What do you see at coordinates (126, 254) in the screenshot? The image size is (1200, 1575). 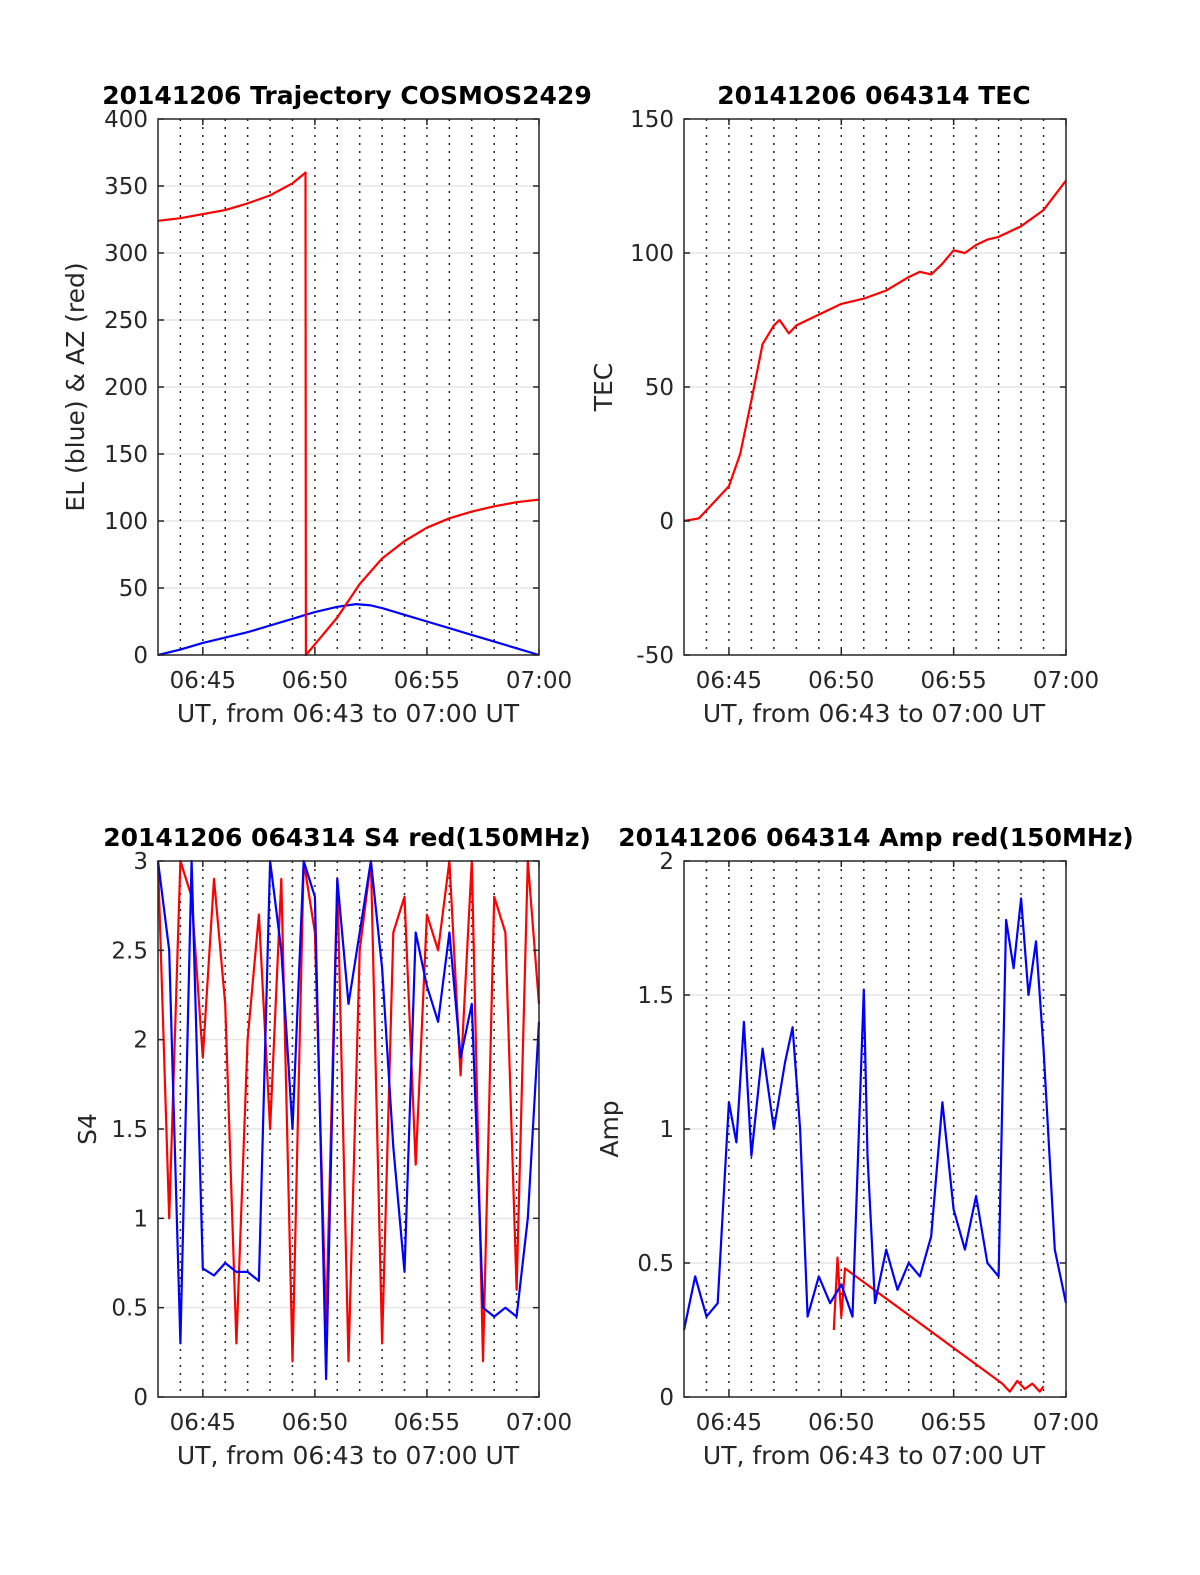 I see `y-tick-label: 300` at bounding box center [126, 254].